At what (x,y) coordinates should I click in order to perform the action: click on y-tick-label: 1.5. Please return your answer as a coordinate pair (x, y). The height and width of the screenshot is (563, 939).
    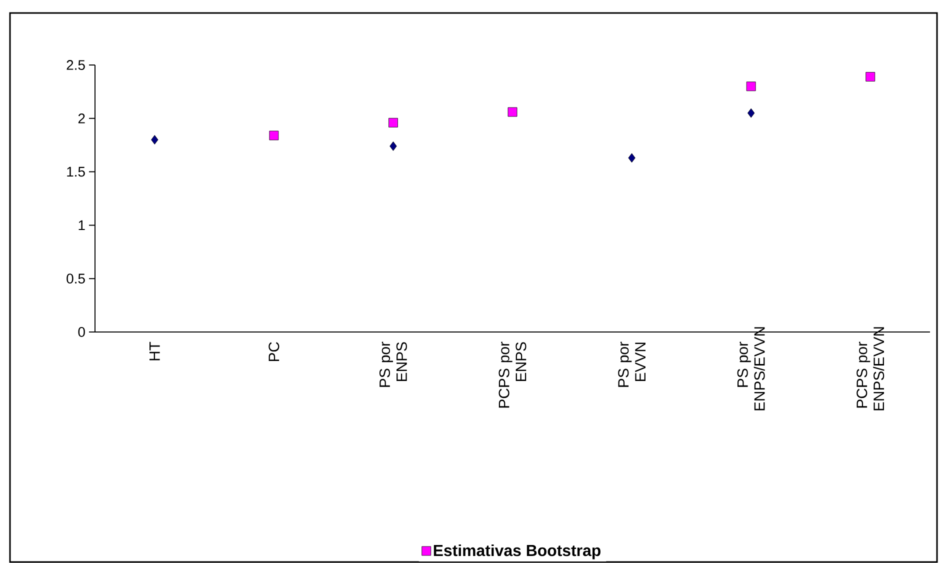
    Looking at the image, I should click on (76, 171).